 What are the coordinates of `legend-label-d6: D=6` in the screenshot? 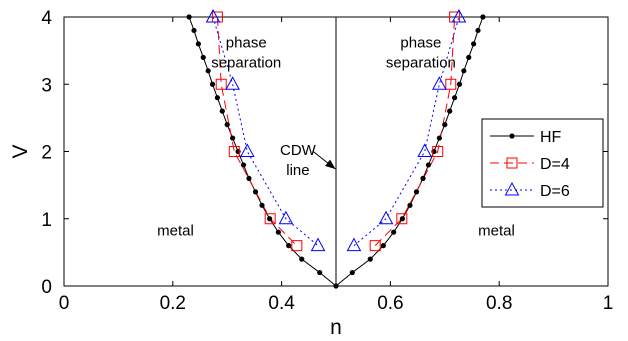 It's located at (555, 191).